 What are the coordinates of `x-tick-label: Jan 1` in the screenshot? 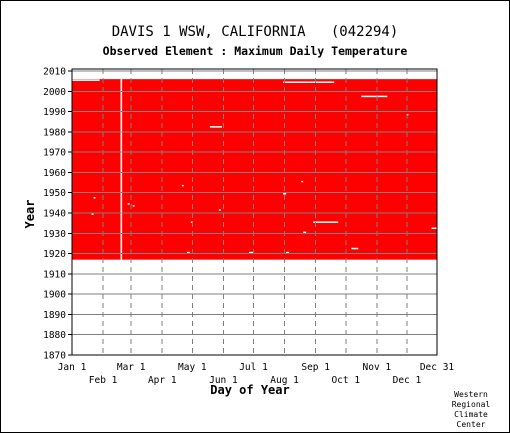 It's located at (72, 367).